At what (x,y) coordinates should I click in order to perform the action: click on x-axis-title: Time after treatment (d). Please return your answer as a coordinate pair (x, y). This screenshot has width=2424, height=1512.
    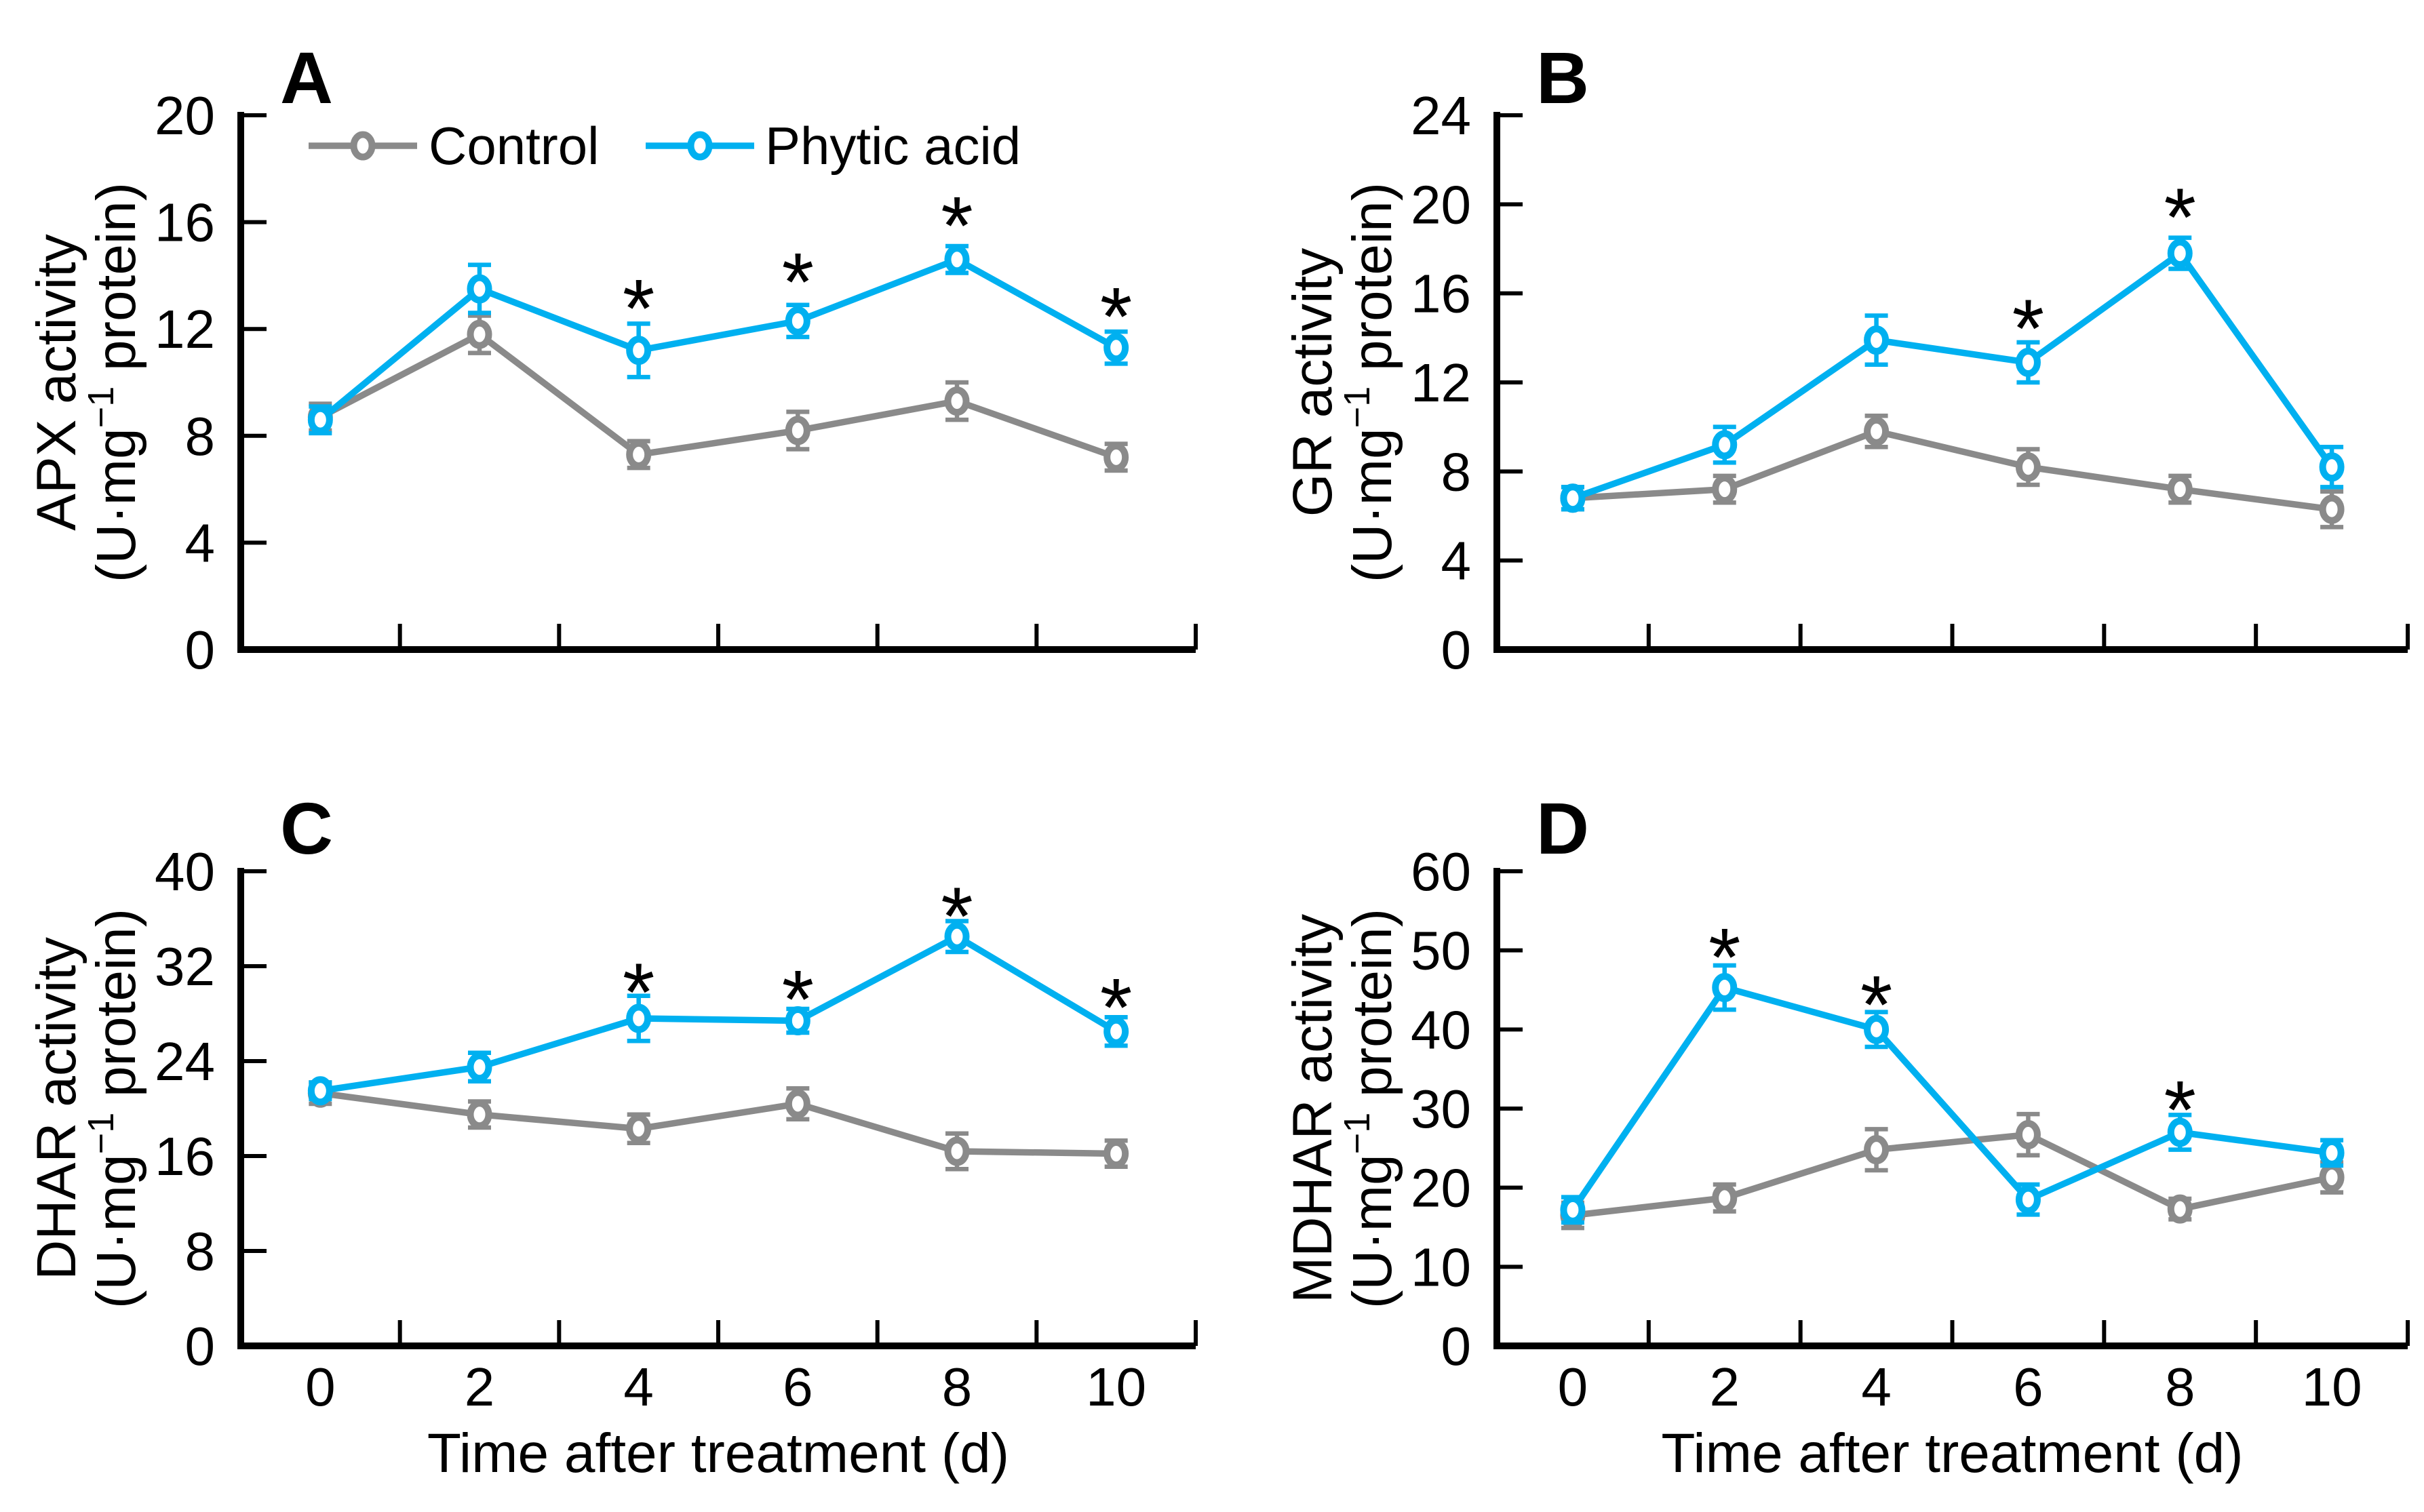
    Looking at the image, I should click on (718, 1453).